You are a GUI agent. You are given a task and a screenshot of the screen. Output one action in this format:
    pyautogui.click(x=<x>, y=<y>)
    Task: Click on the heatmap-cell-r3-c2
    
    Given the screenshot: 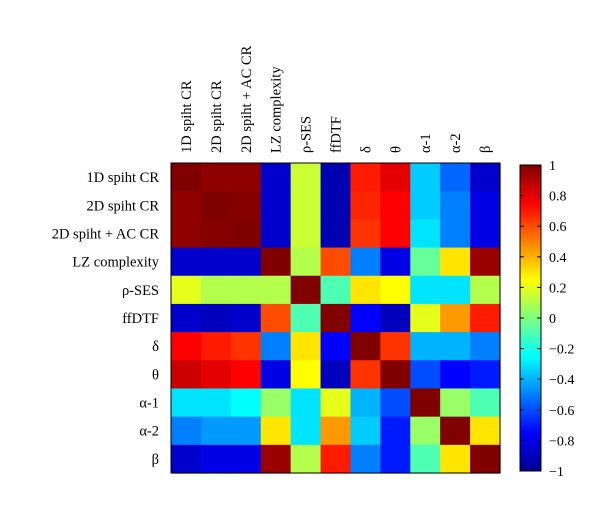 What is the action you would take?
    pyautogui.click(x=246, y=262)
    